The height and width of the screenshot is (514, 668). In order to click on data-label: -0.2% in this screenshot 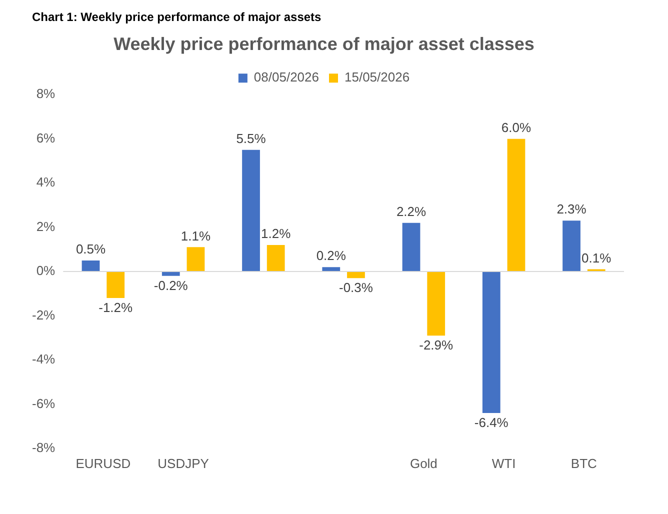, I will do `click(171, 285)`.